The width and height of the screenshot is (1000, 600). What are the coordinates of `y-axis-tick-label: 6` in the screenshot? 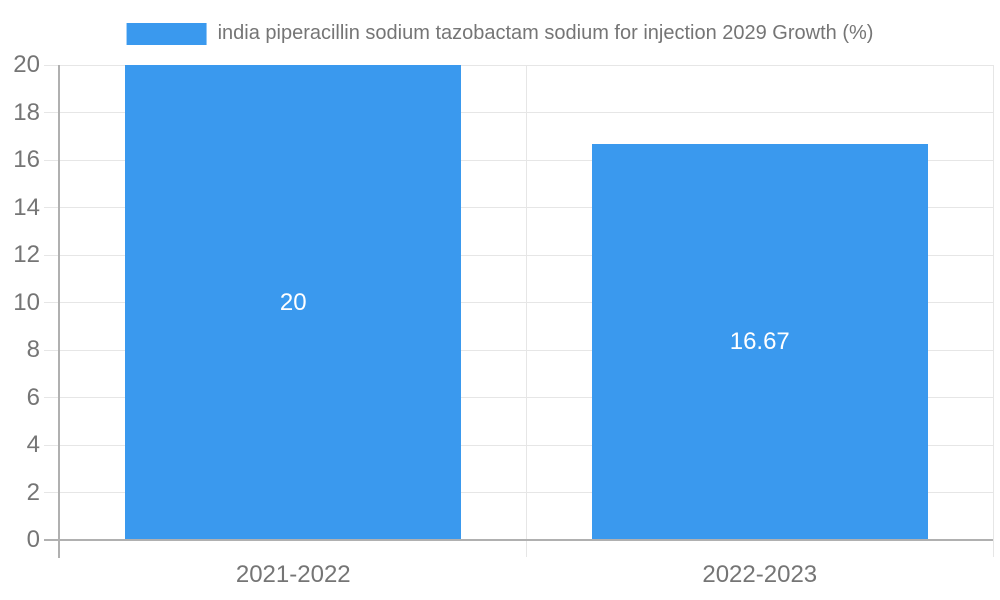 It's located at (33, 397).